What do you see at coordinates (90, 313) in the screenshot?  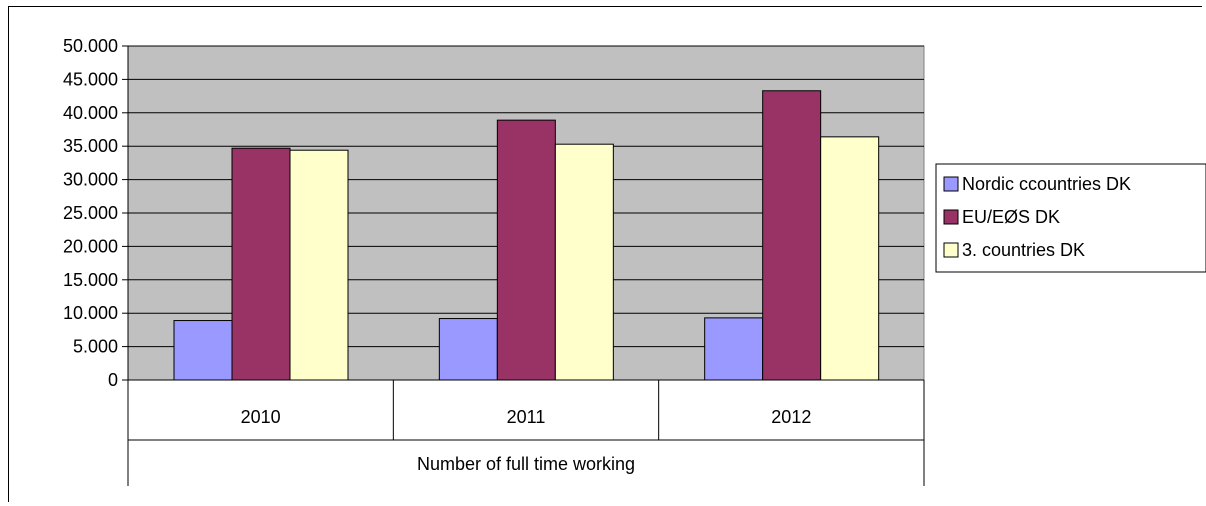 I see `y-tick-label: 10.000` at bounding box center [90, 313].